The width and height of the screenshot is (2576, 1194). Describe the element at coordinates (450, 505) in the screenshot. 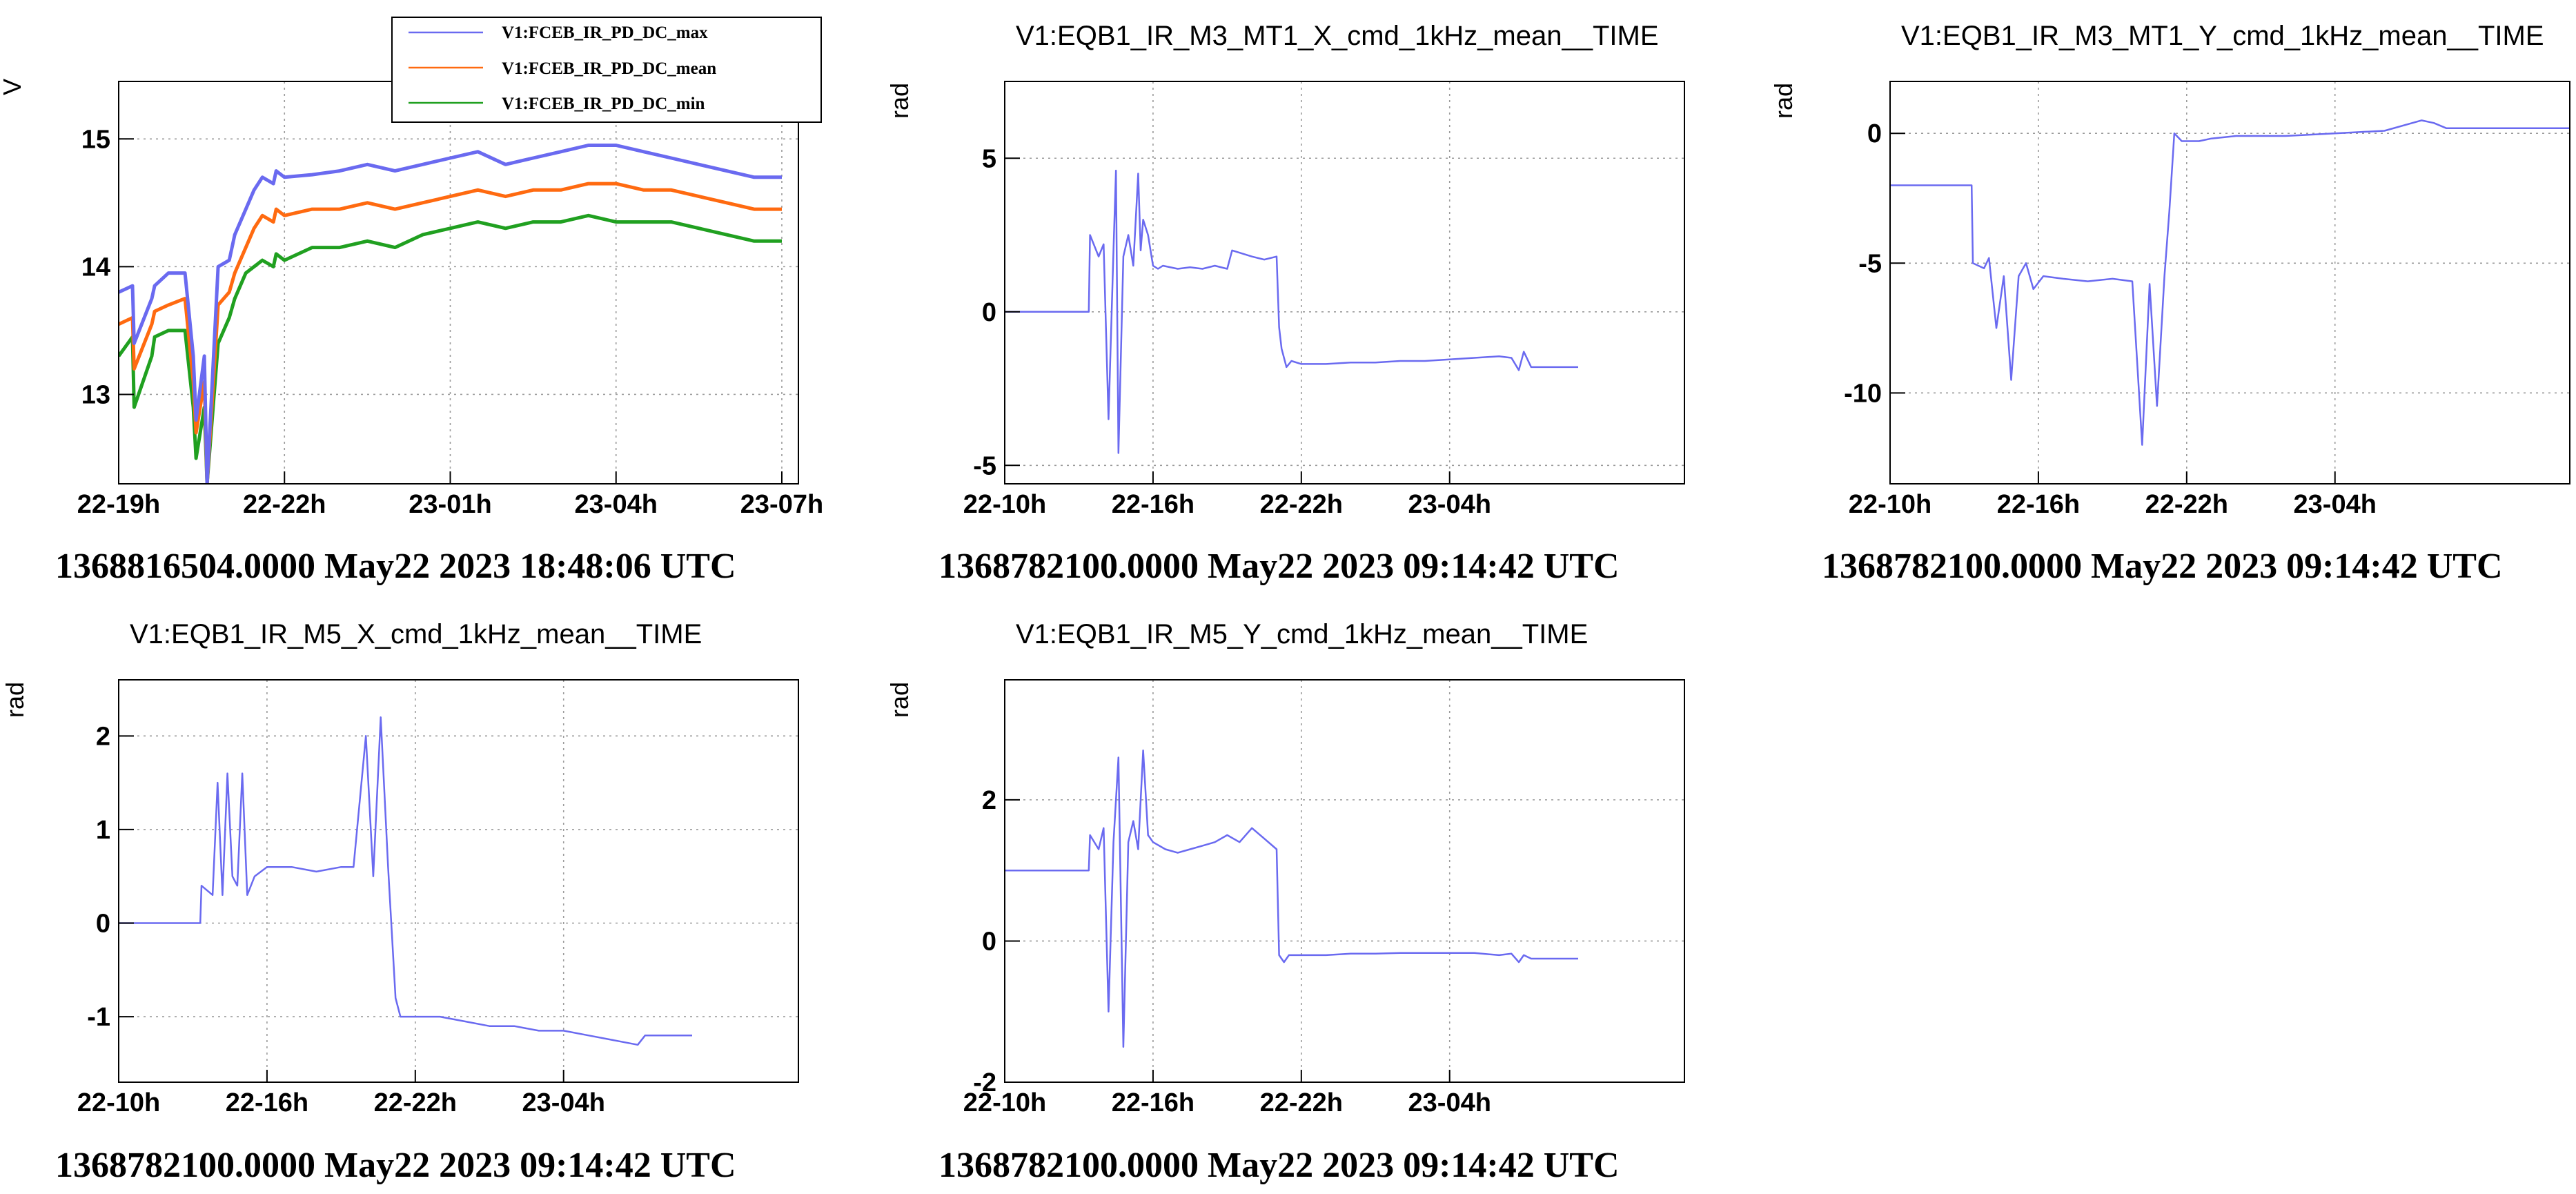

I see `x-tick-label: 23-01h` at that location.